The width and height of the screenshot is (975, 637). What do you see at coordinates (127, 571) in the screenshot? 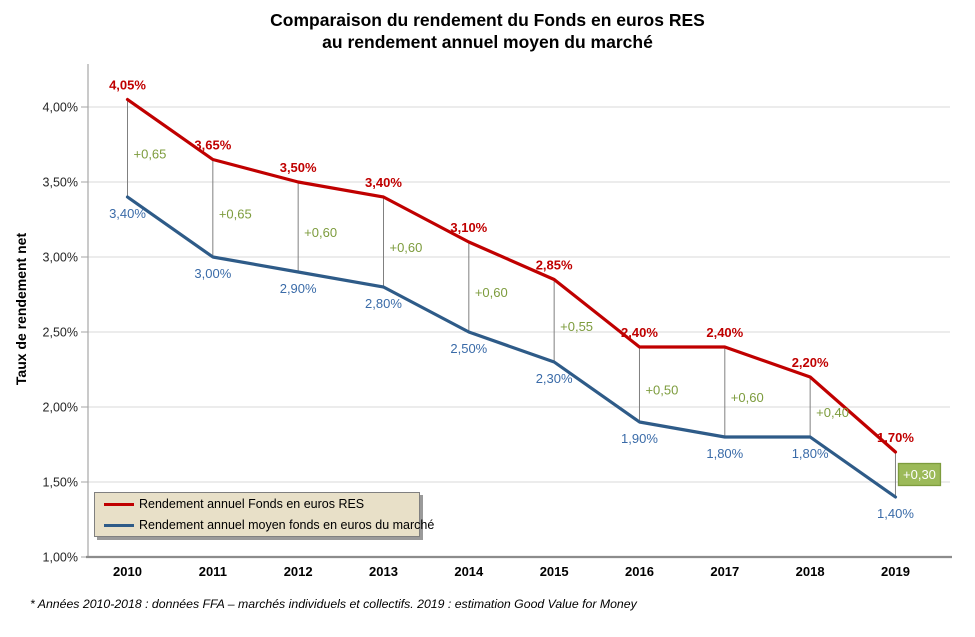
I see `x-axis-label: 2010` at bounding box center [127, 571].